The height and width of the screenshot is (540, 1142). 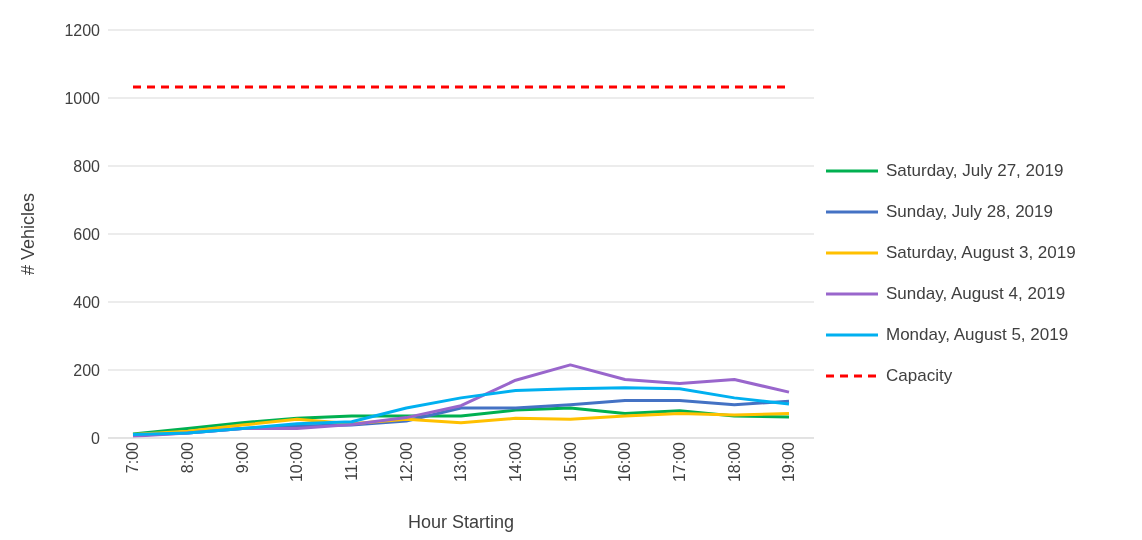 What do you see at coordinates (919, 375) in the screenshot?
I see `legend-label: Capacity` at bounding box center [919, 375].